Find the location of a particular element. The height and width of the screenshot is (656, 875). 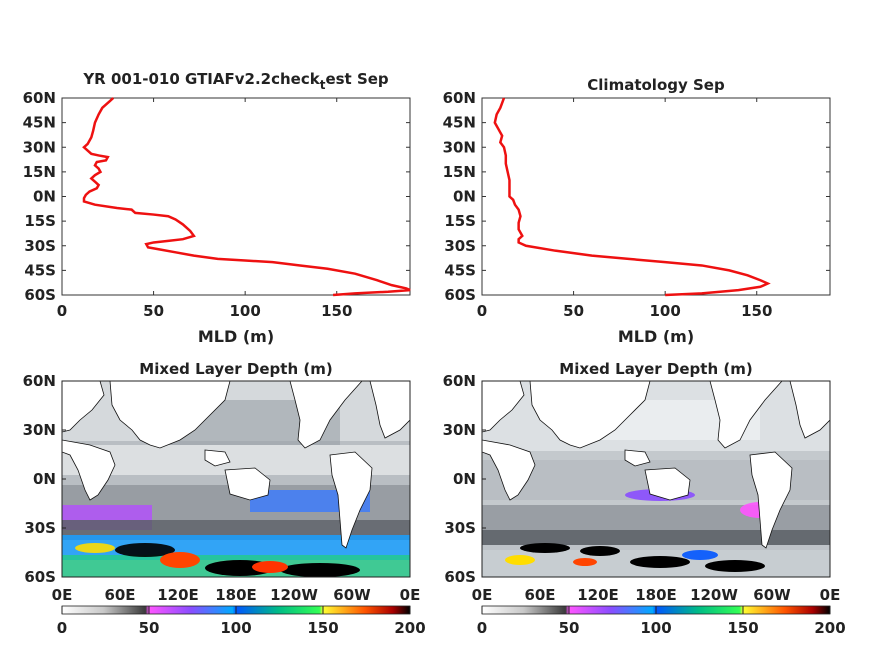

axes-frame-left is located at coordinates (236, 196).